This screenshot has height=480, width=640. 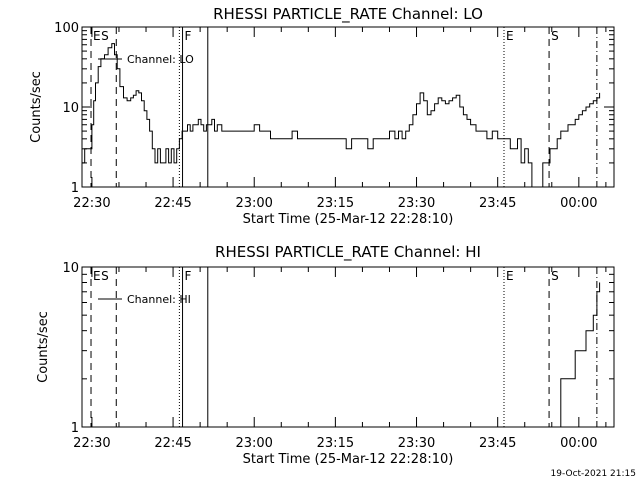 What do you see at coordinates (66, 28) in the screenshot?
I see `y-tick-label: 100` at bounding box center [66, 28].